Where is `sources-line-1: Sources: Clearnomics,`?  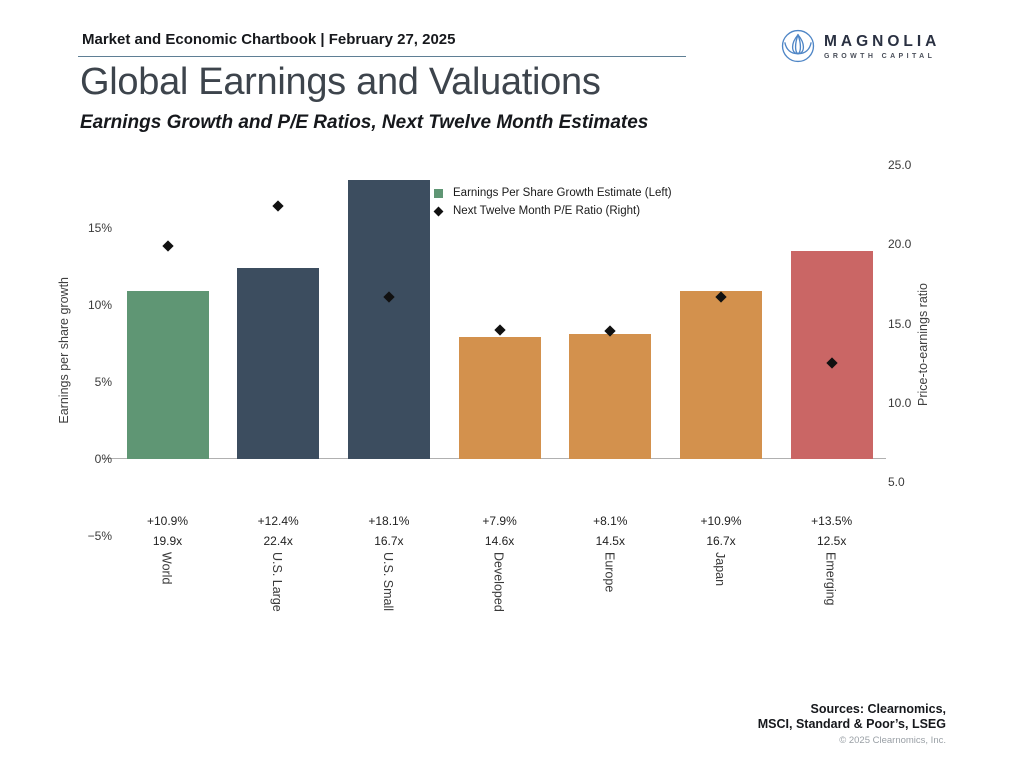
sources-line-1: Sources: Clearnomics, is located at coordinates (878, 709).